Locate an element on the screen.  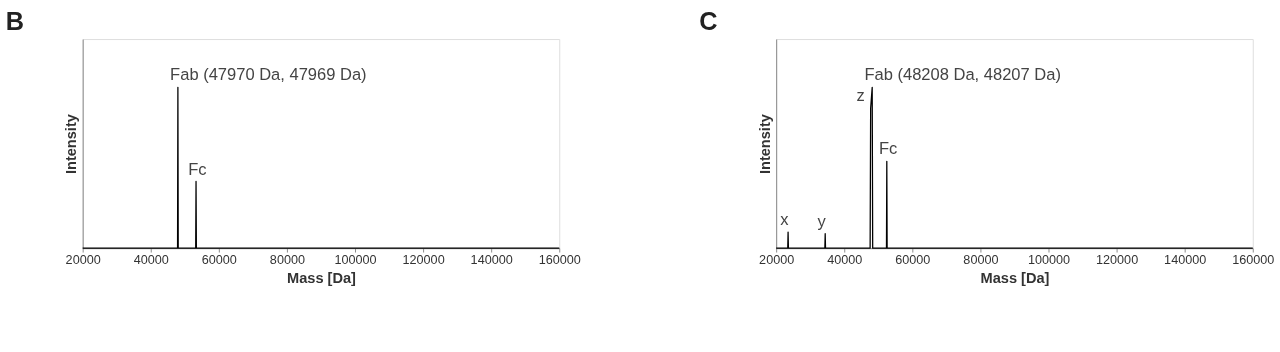
annotation: Fab (47970 Da, 47969 Da) is located at coordinates (268, 75).